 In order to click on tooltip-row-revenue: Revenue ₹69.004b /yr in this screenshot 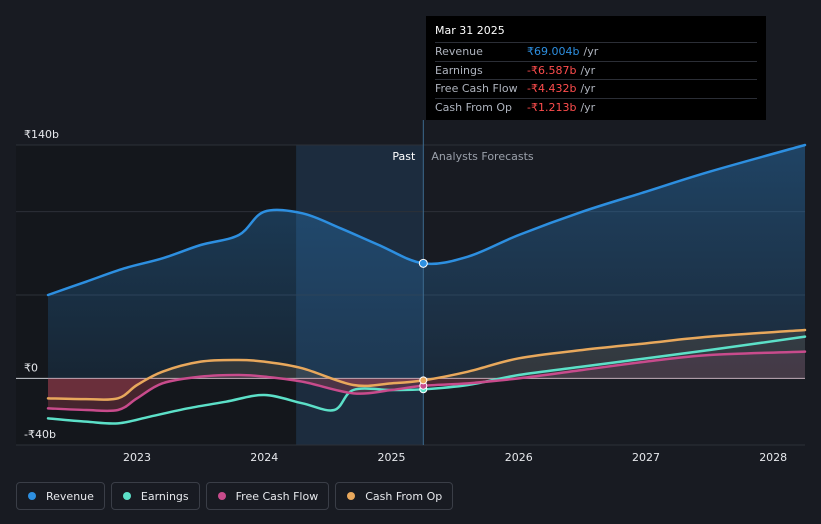, I will do `click(596, 51)`.